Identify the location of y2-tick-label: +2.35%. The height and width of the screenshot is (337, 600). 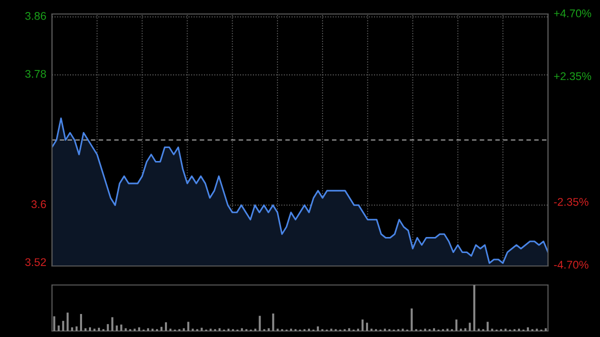
(573, 76).